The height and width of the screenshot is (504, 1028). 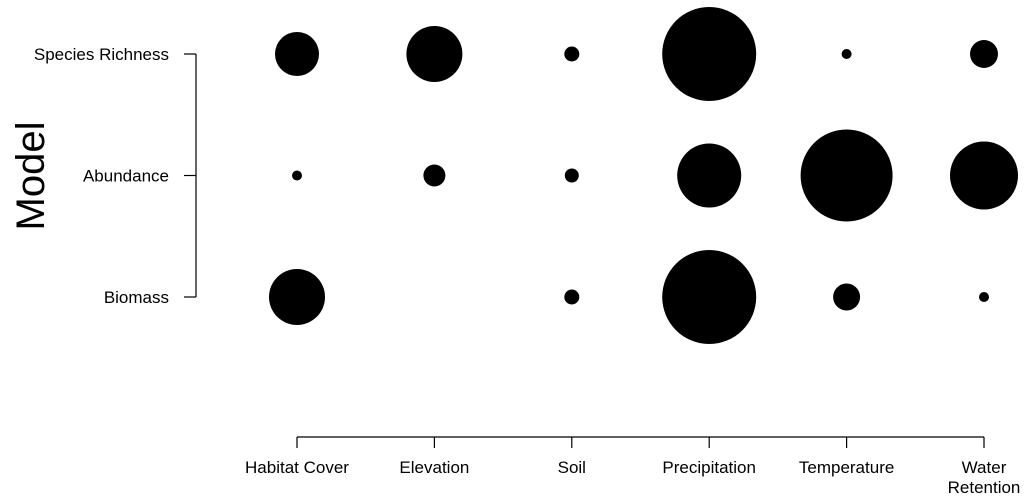 I want to click on y-axis: Species Richness Abundance Biomass, so click(x=115, y=176).